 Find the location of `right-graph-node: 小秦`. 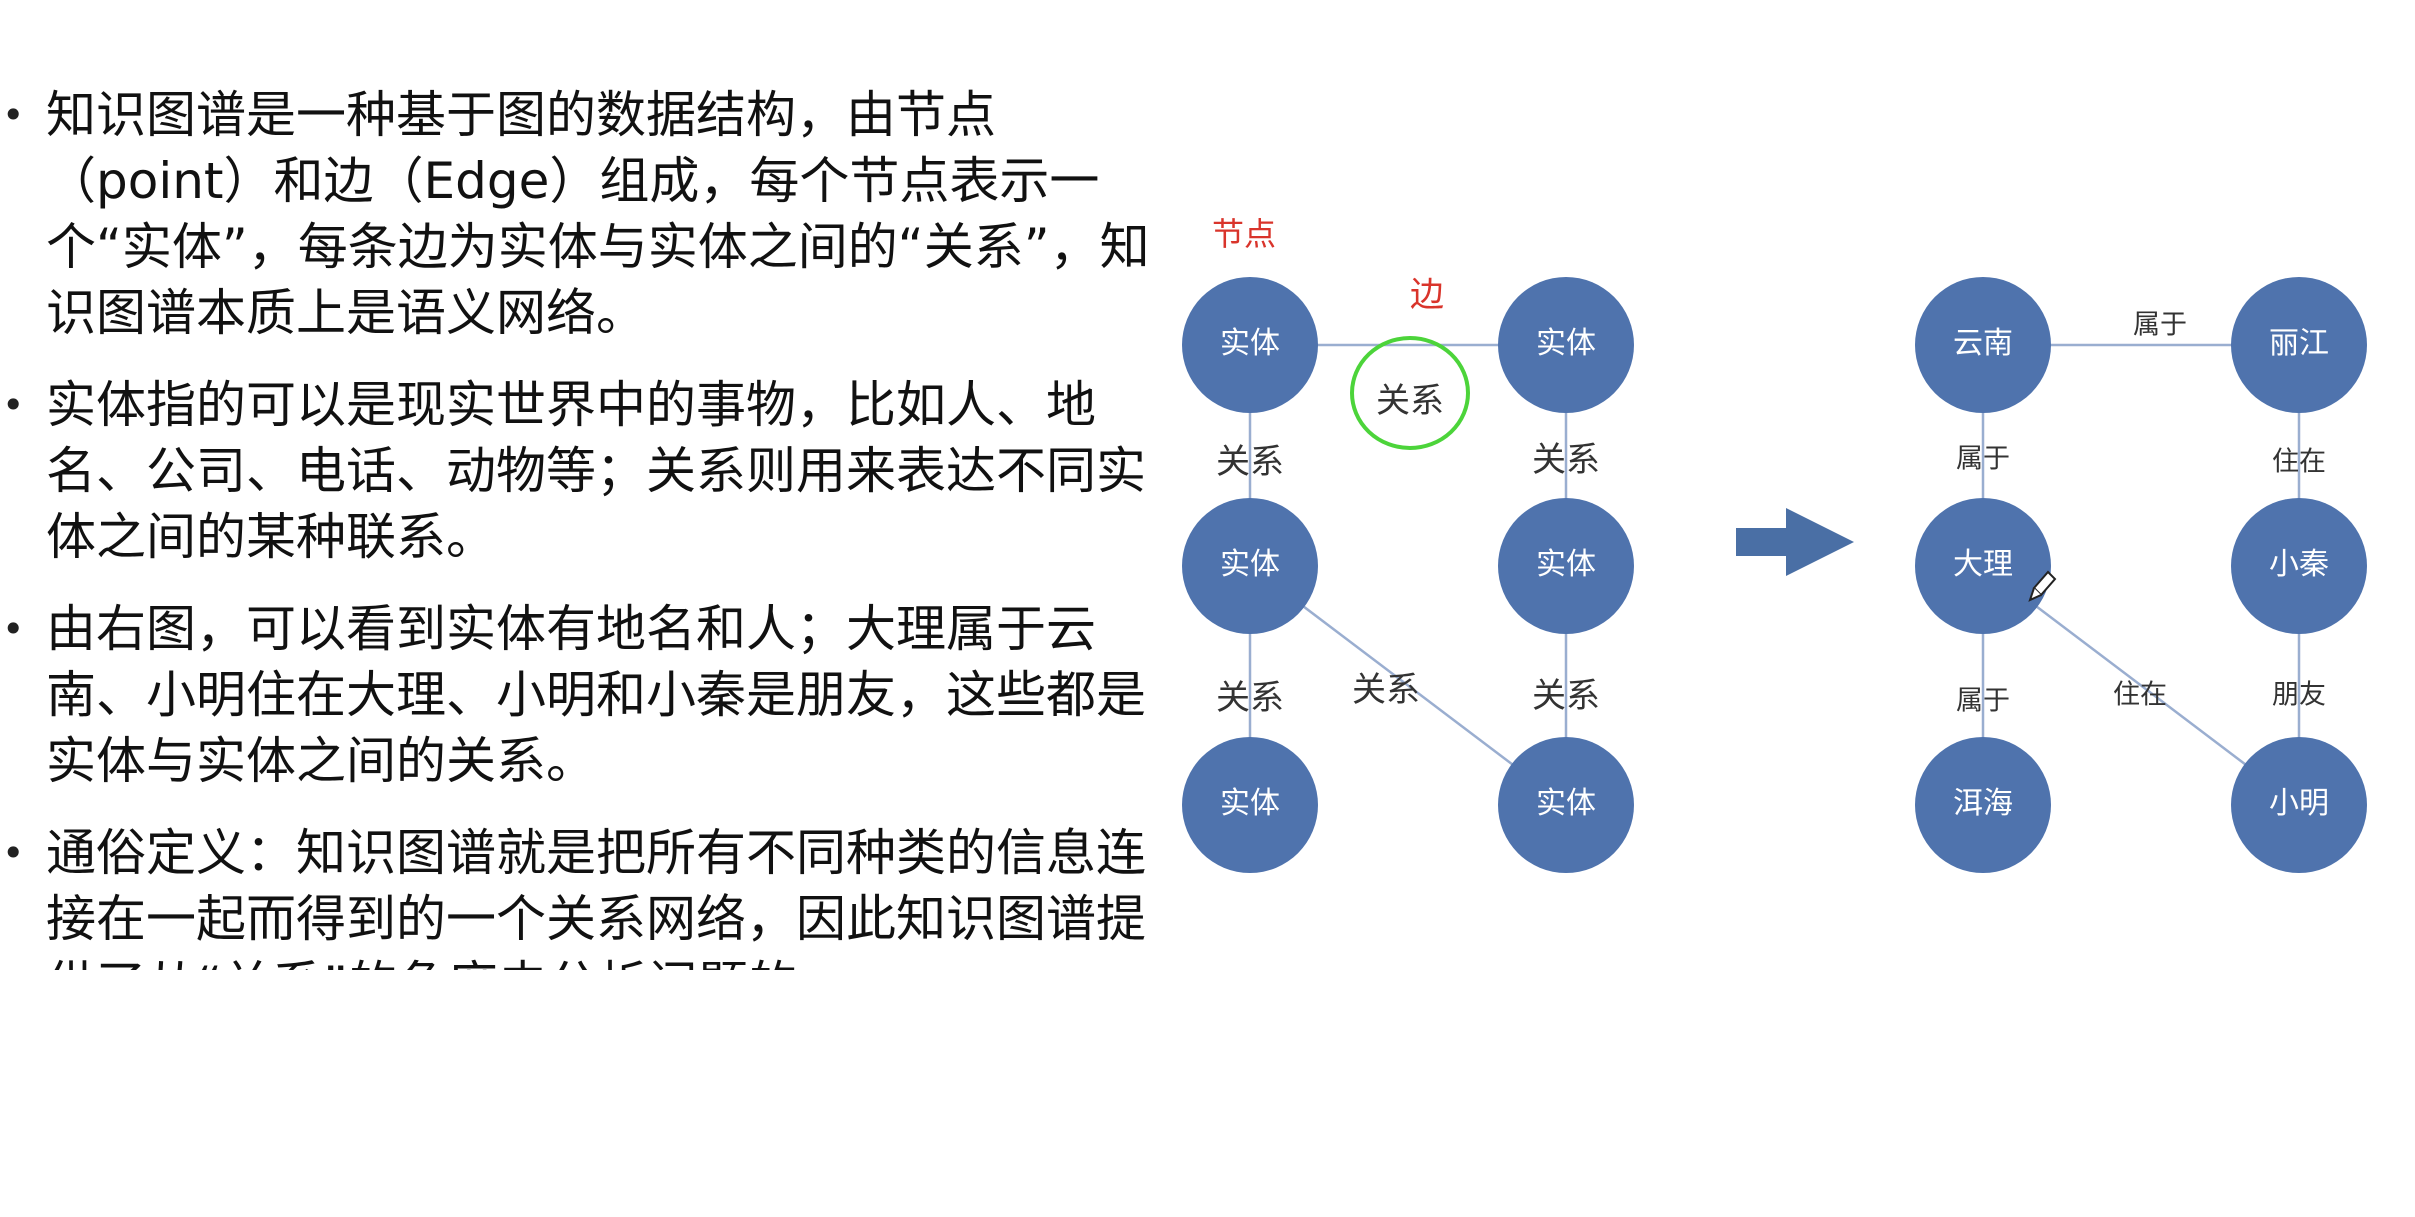

right-graph-node: 小秦 is located at coordinates (2299, 566).